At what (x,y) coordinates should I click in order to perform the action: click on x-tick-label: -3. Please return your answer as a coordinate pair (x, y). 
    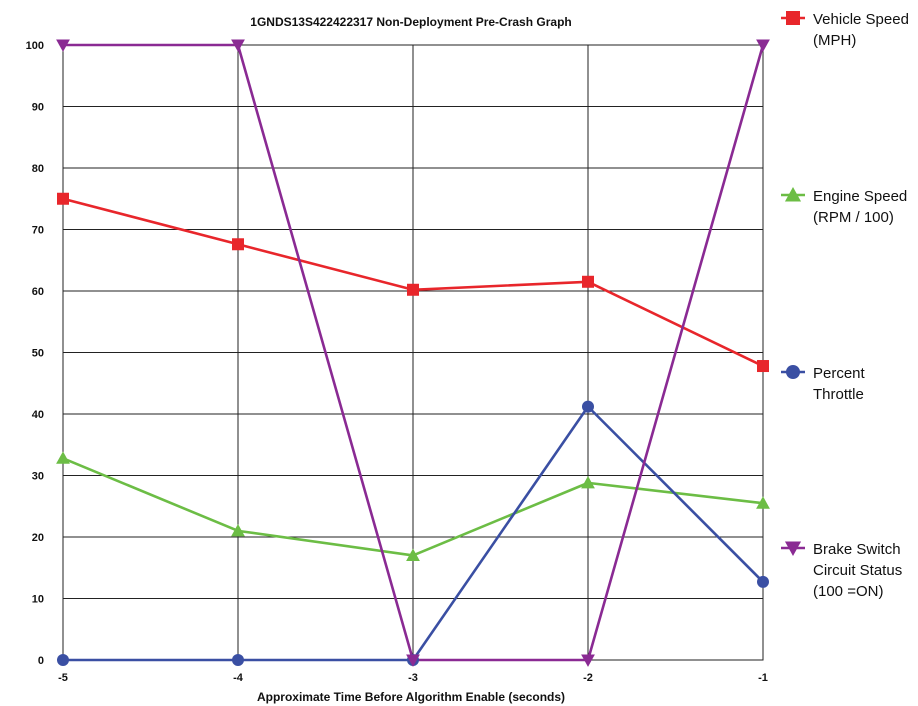
    Looking at the image, I should click on (413, 678).